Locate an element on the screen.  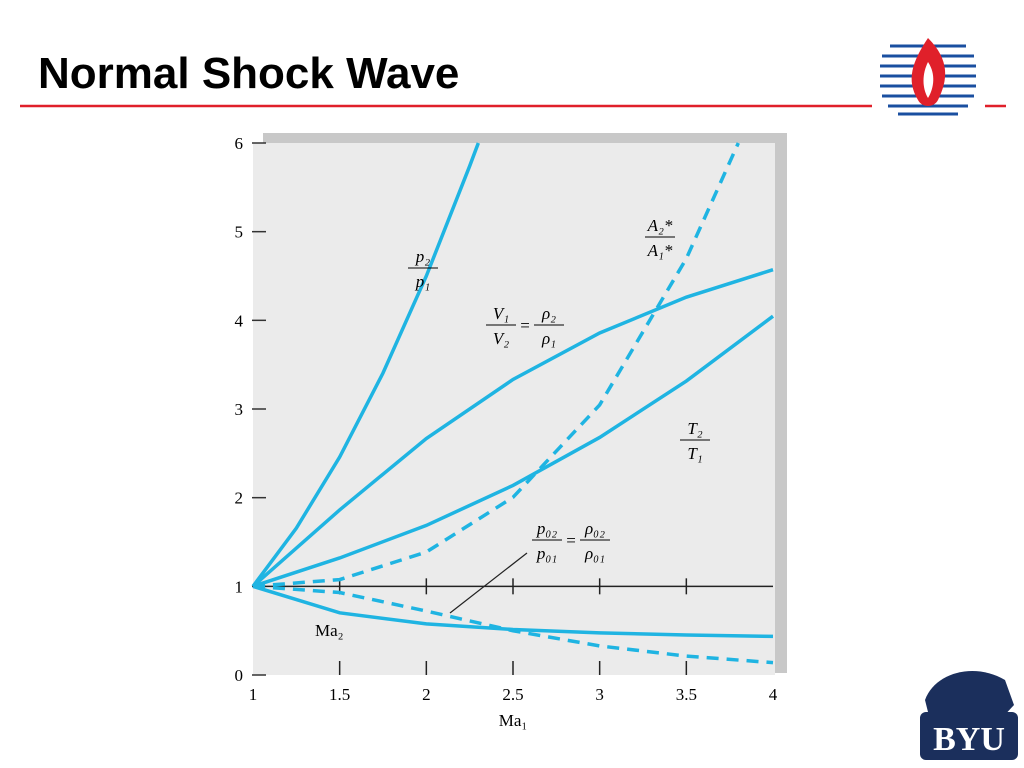
fraction-denominator: p₁ is located at coordinates (422, 281).